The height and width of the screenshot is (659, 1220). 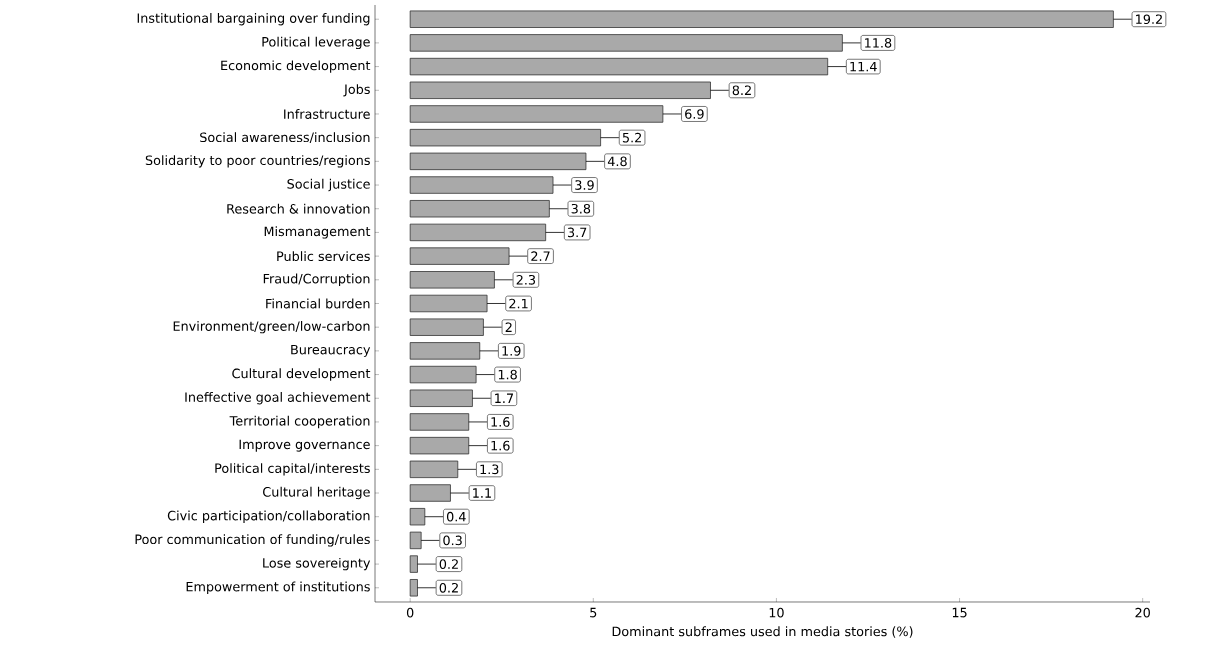 I want to click on y-tick-label: Social awareness/inclusion, so click(x=285, y=138).